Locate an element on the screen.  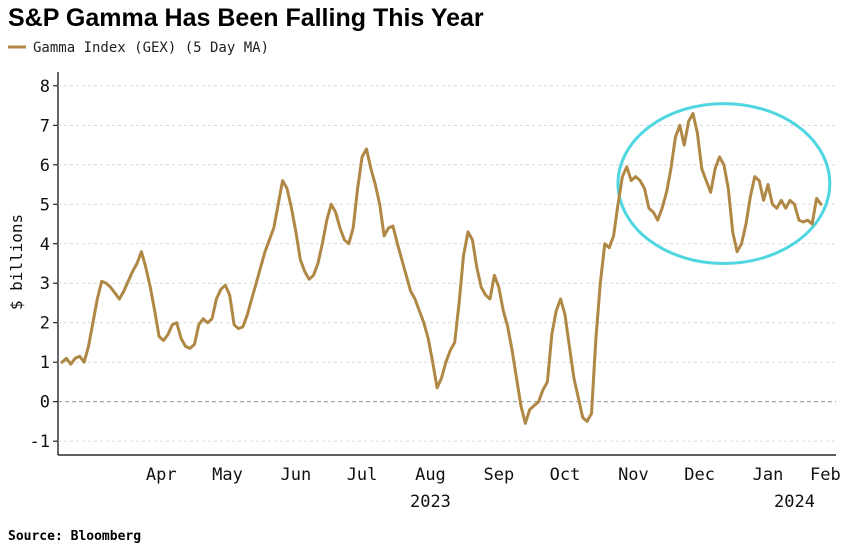
source-note: Source: Bloomberg is located at coordinates (74, 536).